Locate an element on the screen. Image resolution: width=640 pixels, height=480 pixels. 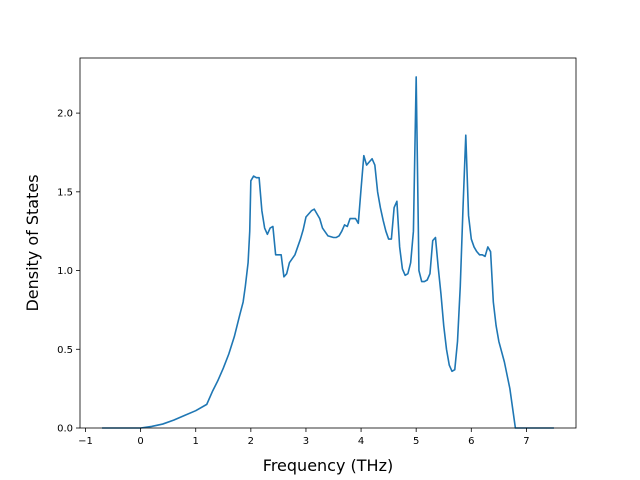
y-tick-label: 1.5 is located at coordinates (65, 192).